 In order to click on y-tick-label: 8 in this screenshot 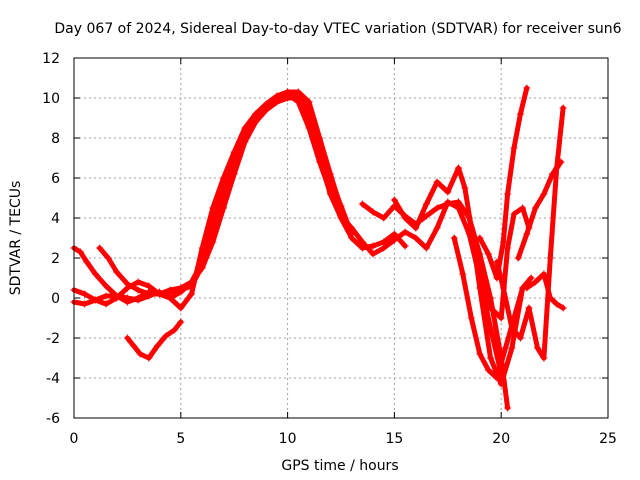, I will do `click(55, 139)`.